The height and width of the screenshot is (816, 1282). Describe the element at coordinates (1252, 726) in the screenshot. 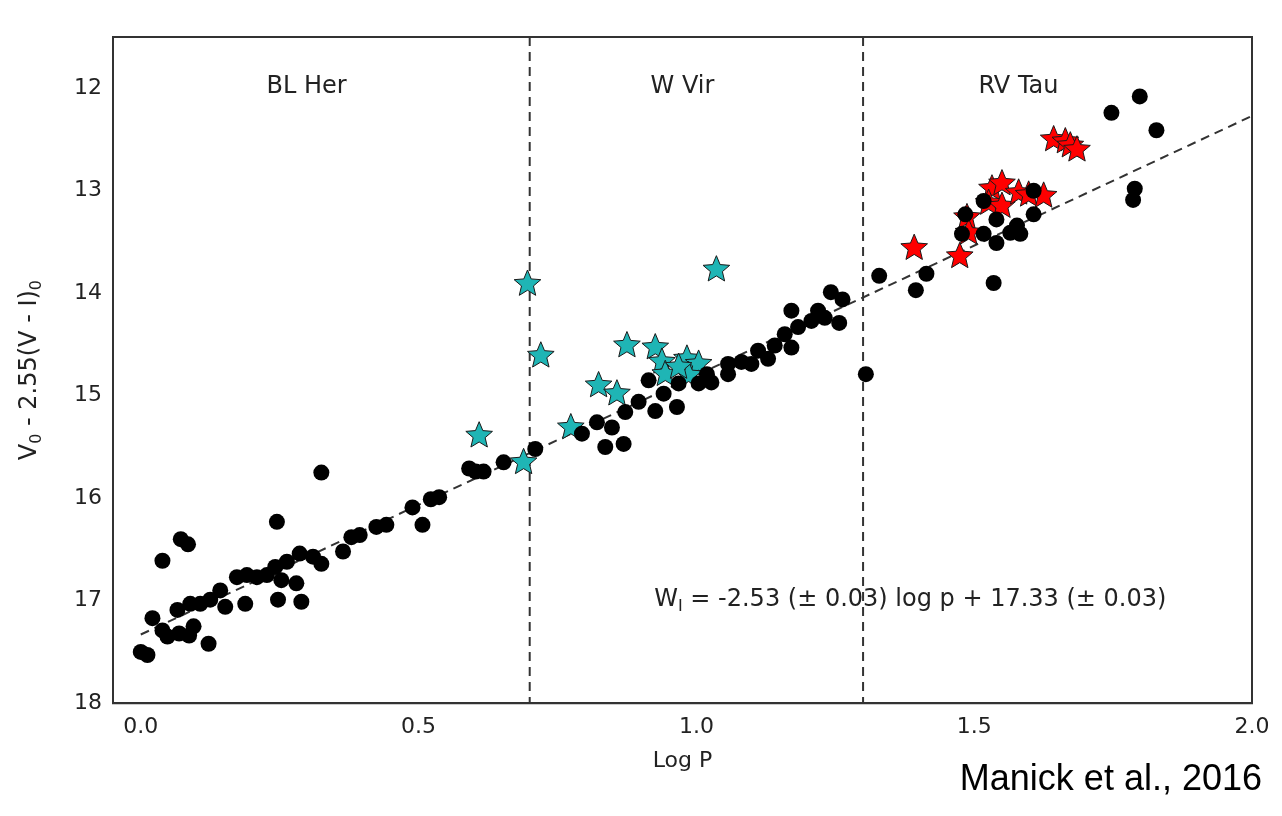

I see `x-tick-label: 2.0` at that location.